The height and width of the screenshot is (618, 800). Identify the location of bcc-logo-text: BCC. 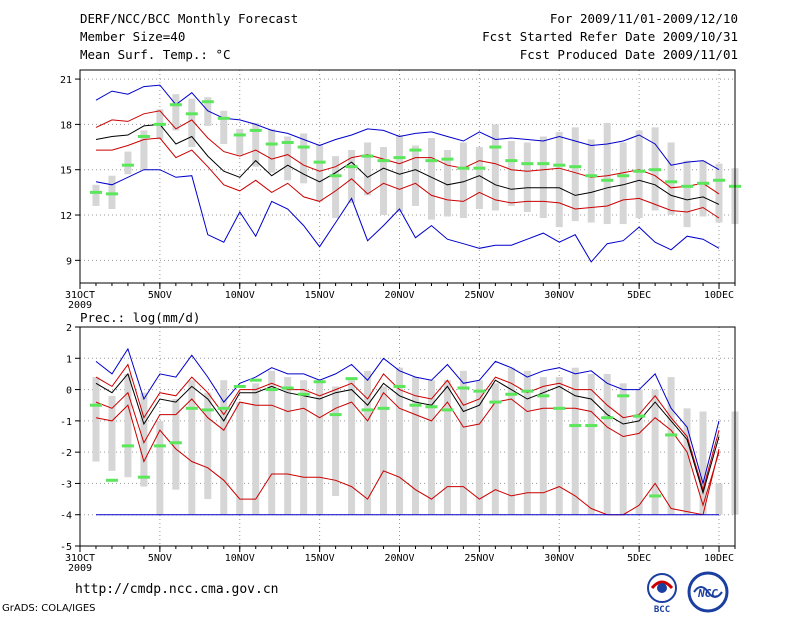
(662, 609).